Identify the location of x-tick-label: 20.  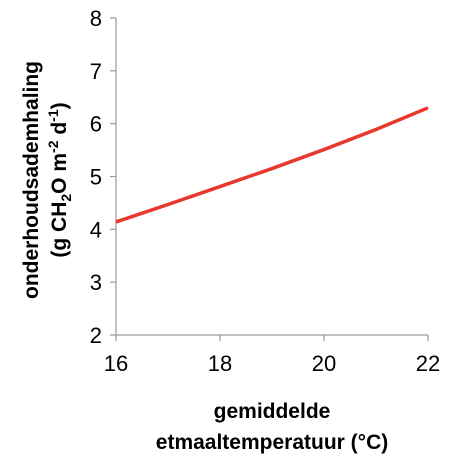
(324, 363).